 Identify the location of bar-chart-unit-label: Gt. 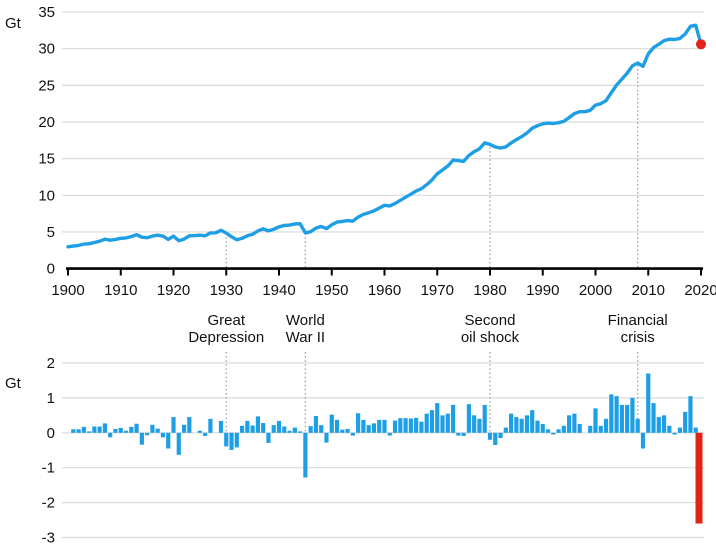
(13, 383).